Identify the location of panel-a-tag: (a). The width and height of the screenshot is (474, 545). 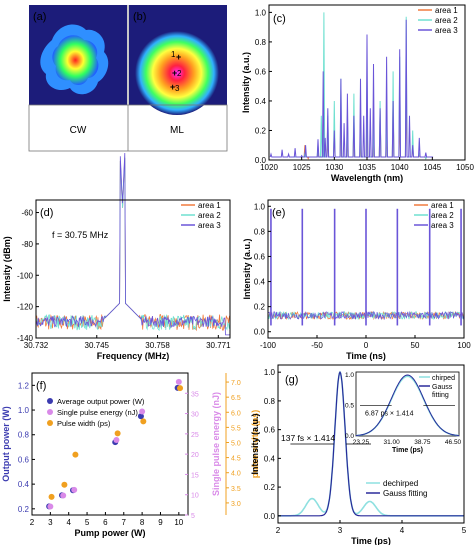
(39, 17).